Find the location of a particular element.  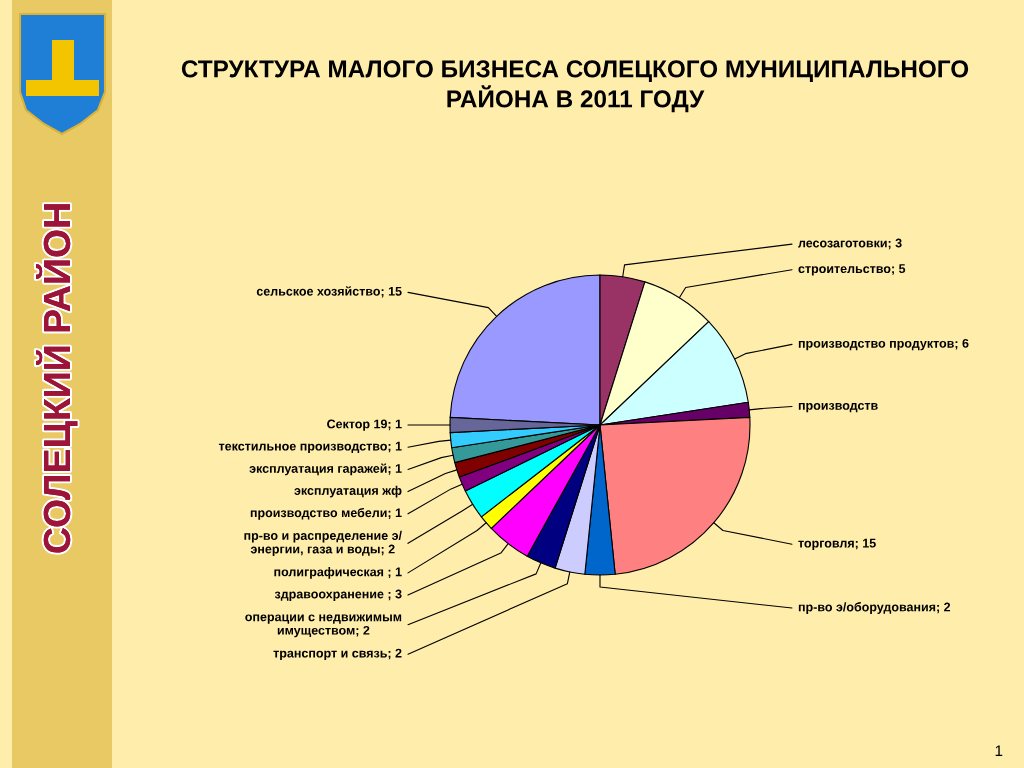

slice-label: сельское хозяйство; 15 is located at coordinates (329, 292).